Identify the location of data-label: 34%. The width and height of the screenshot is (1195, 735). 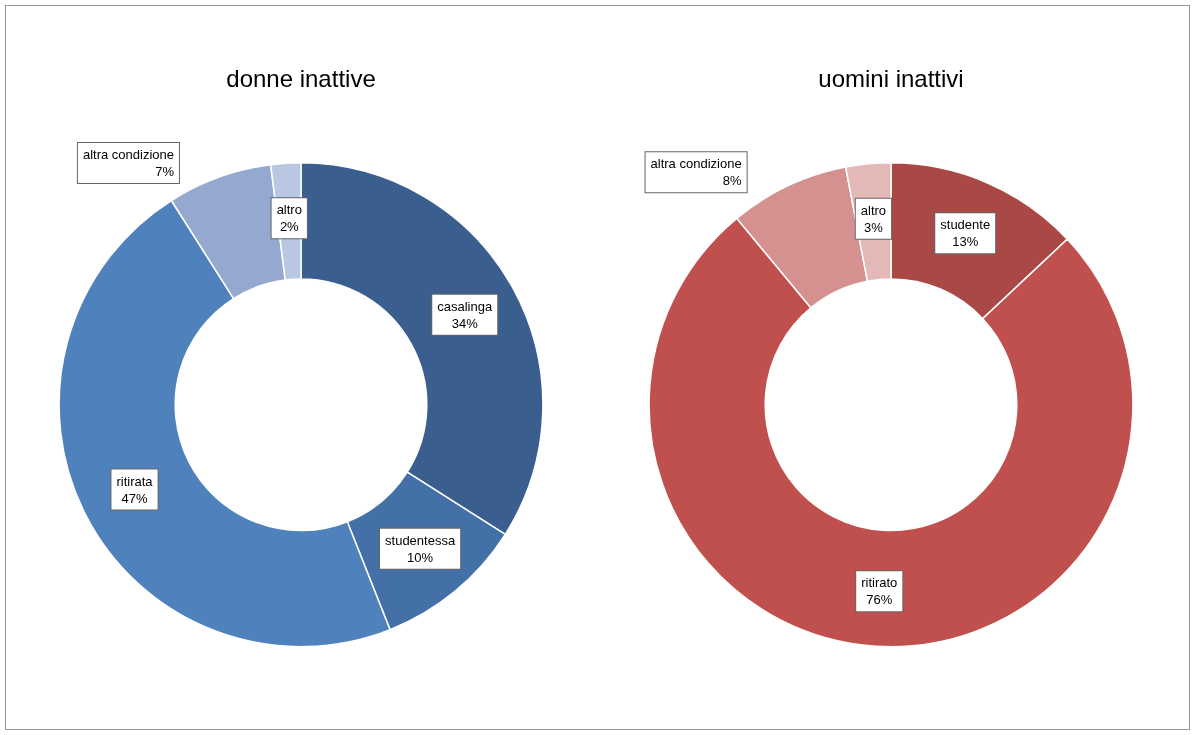
(465, 323).